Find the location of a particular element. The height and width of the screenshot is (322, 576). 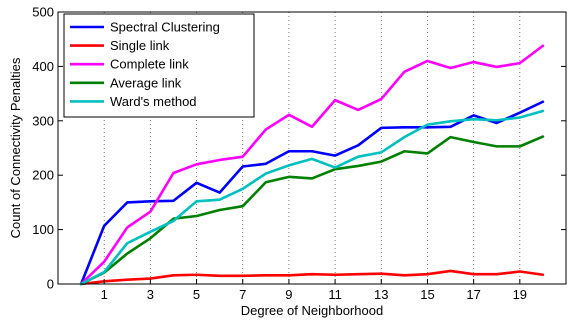

y-tick-label: 0 is located at coordinates (50, 284).